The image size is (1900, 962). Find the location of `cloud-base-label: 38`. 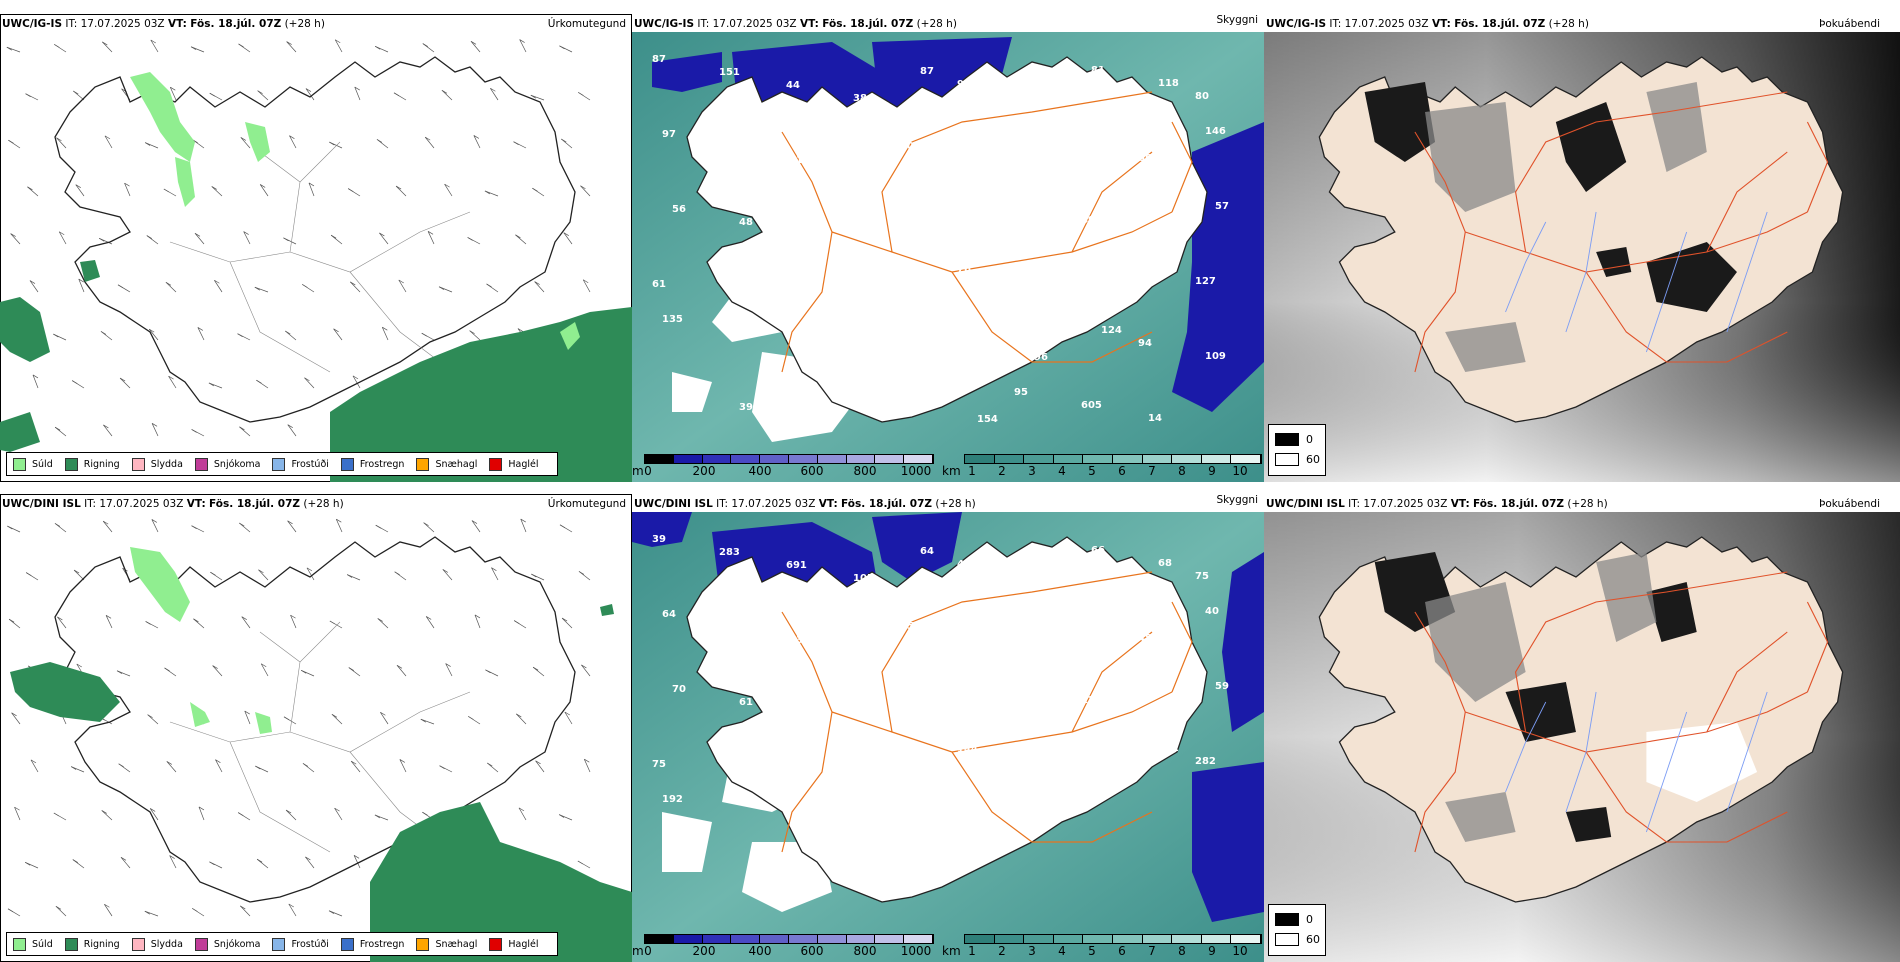

cloud-base-label: 38 is located at coordinates (860, 98).